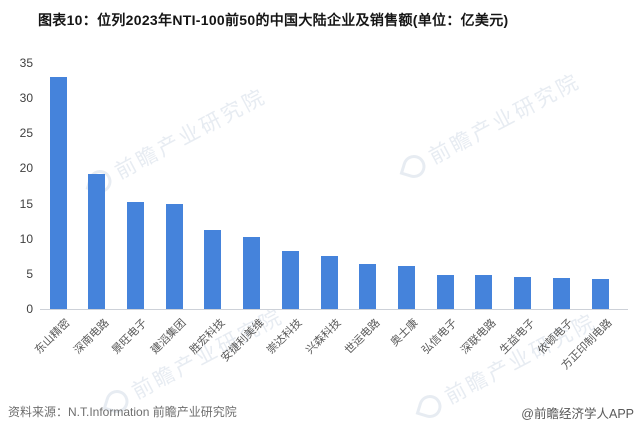 The width and height of the screenshot is (640, 433). I want to click on bar-建滔集团, so click(174, 256).